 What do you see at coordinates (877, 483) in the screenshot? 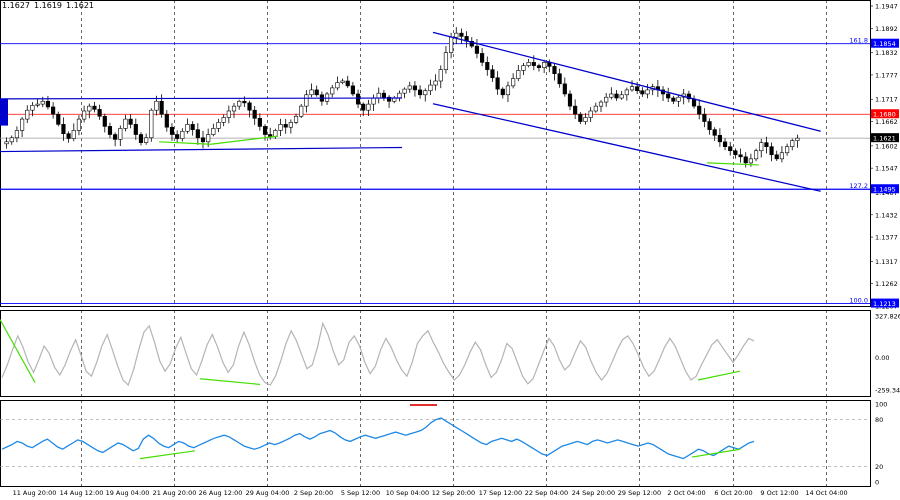
I see `rsi-axis-label: 0` at bounding box center [877, 483].